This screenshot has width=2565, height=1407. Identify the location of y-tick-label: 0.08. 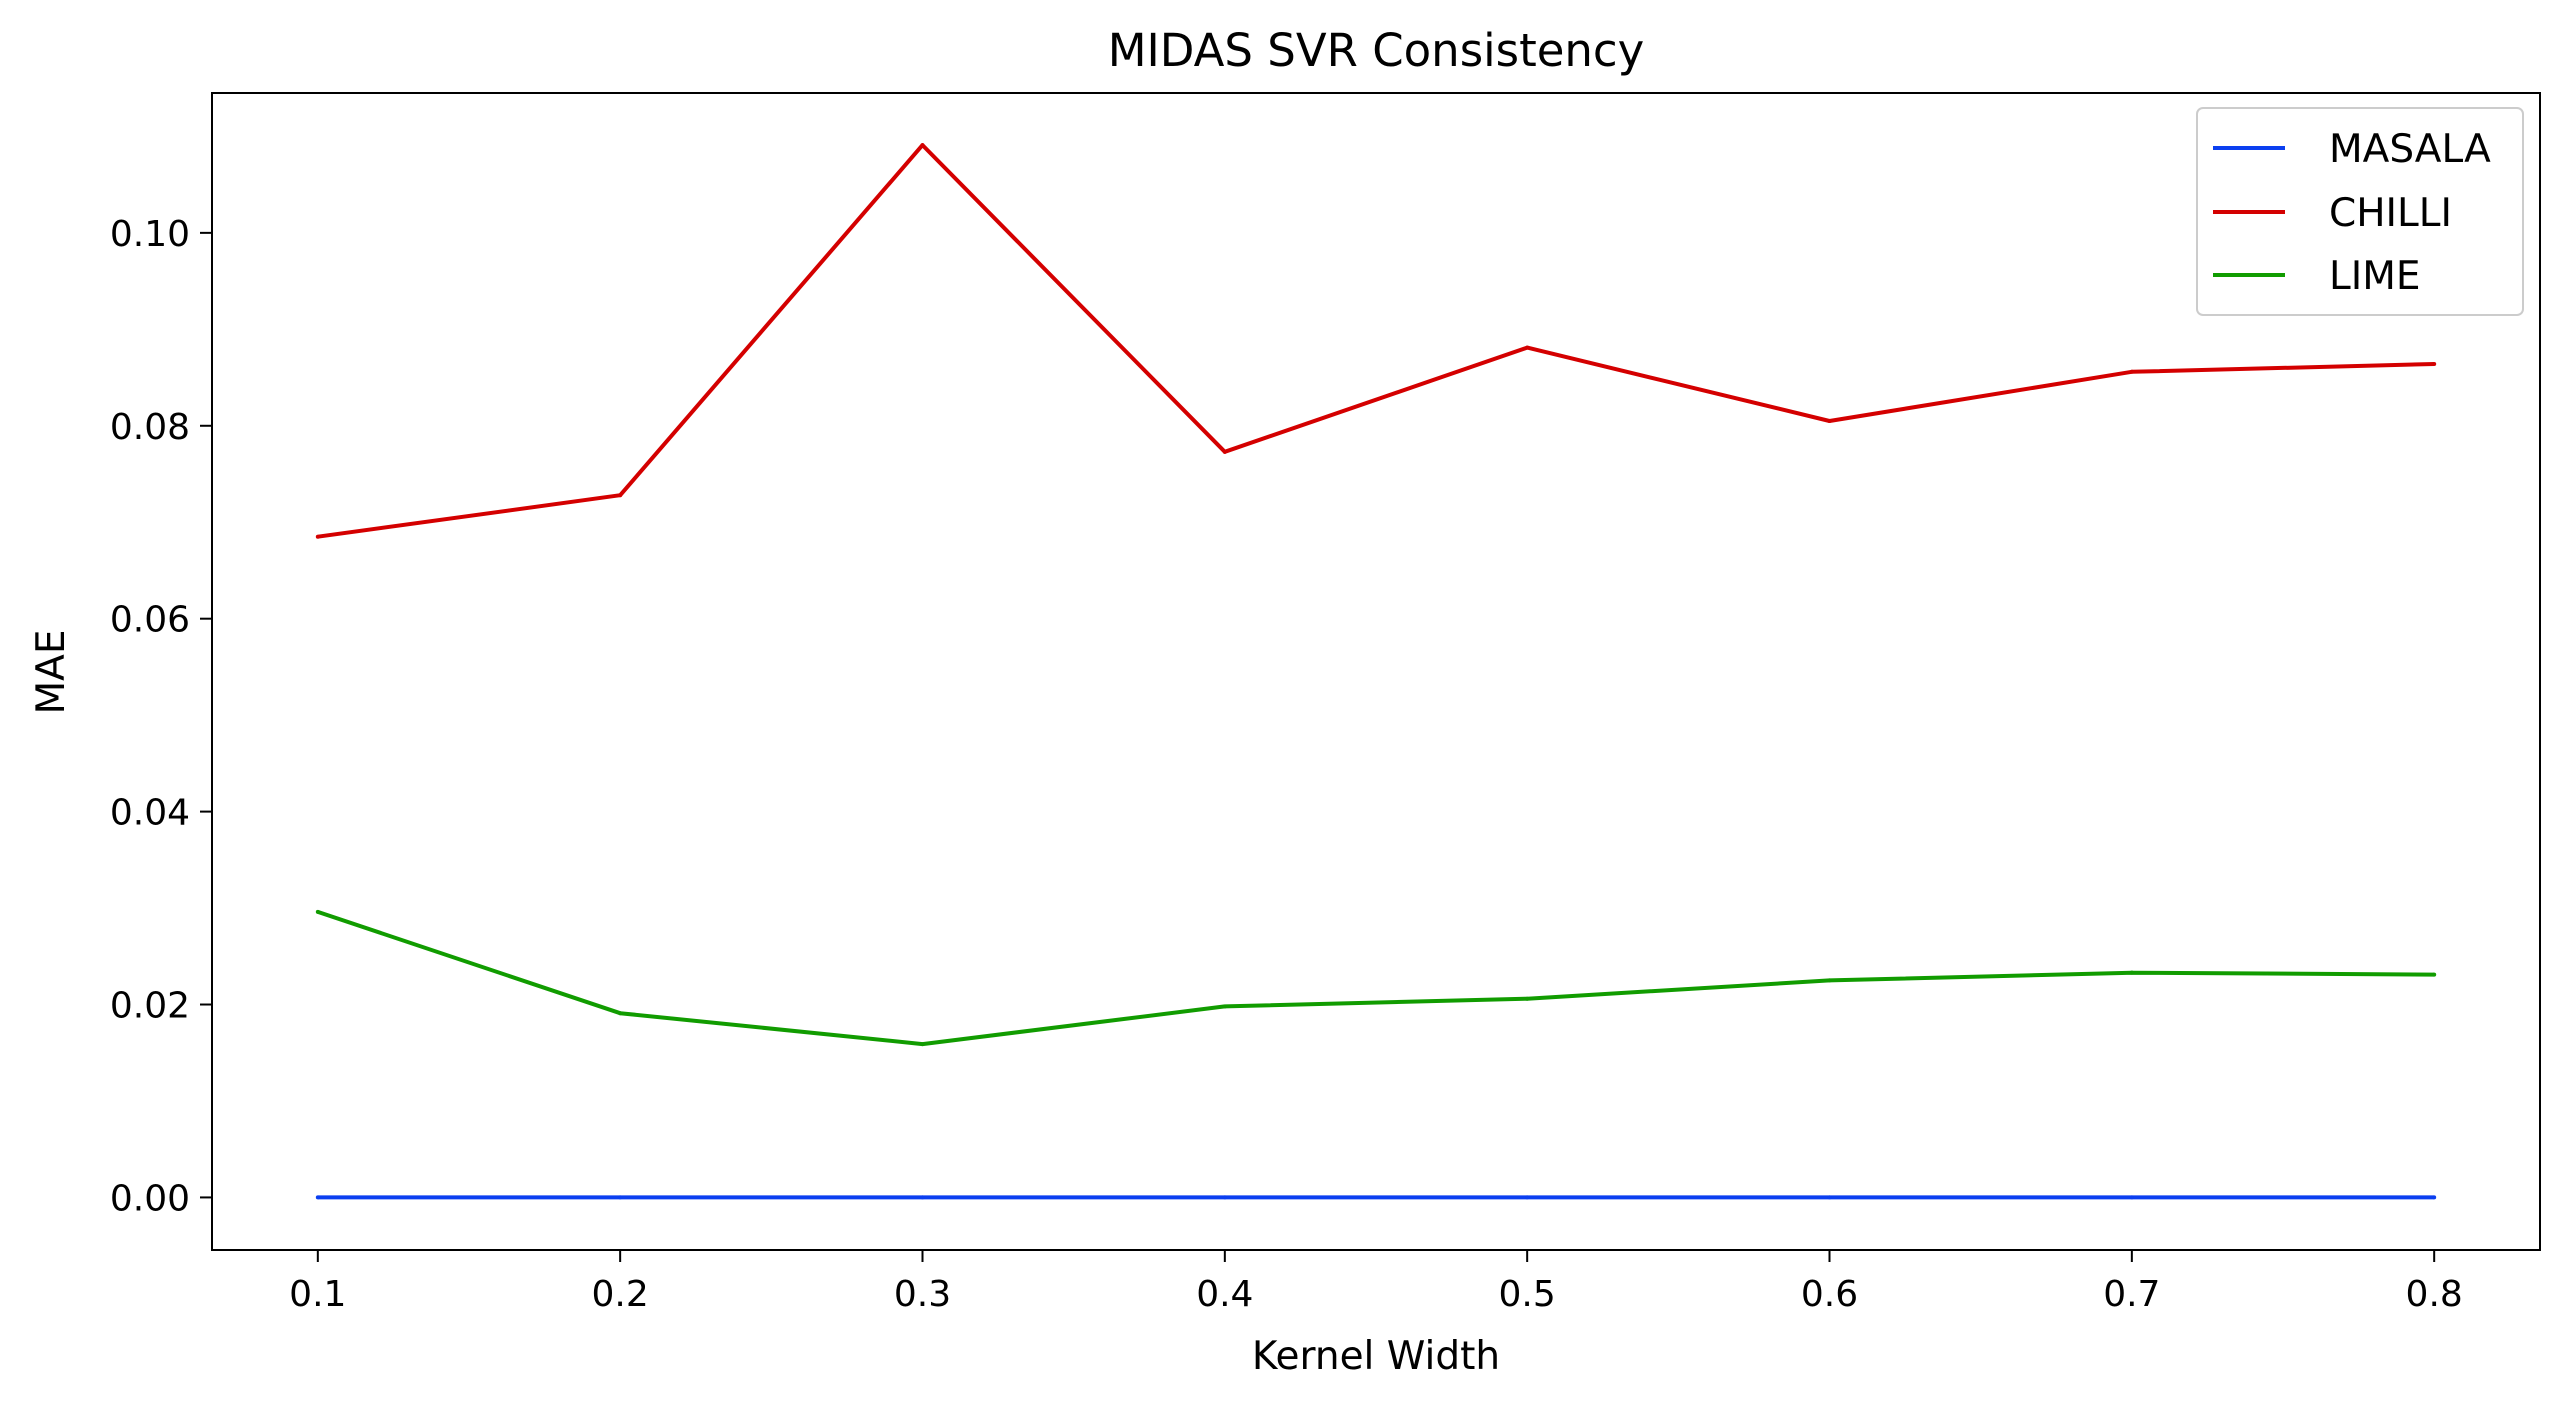
(150, 427).